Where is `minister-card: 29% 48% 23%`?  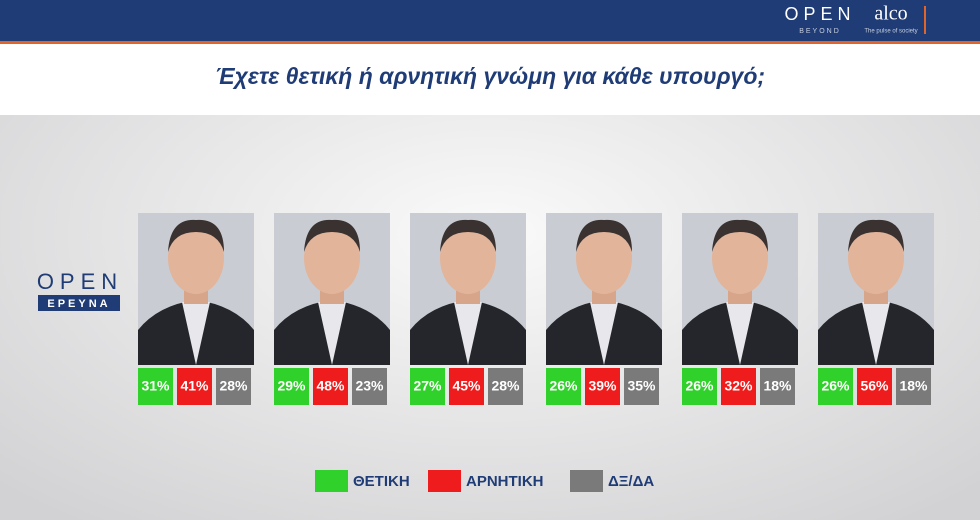
minister-card: 29% 48% 23% is located at coordinates (332, 309).